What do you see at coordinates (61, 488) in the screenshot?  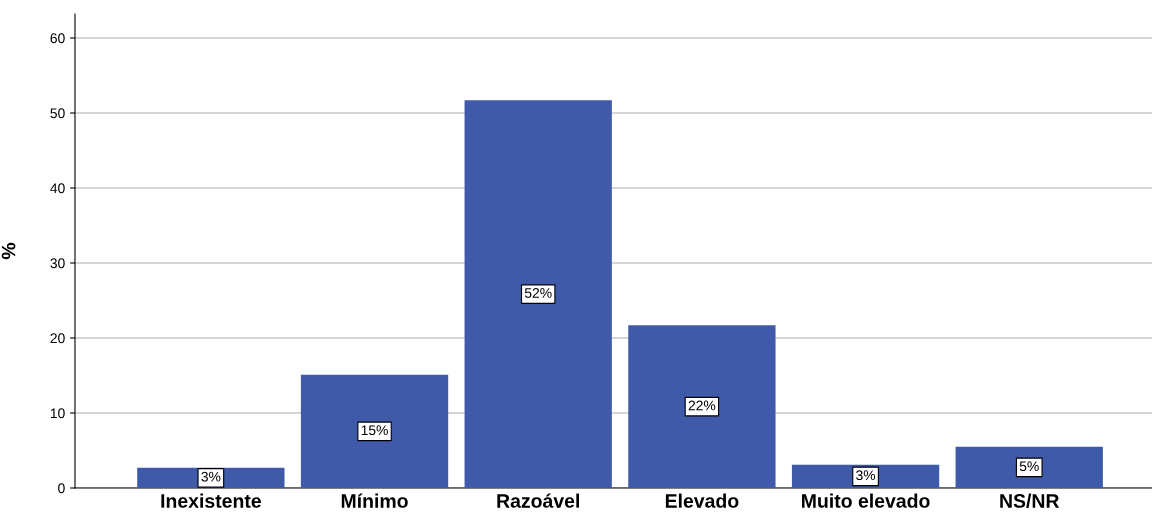 I see `y-tick-label: 0` at bounding box center [61, 488].